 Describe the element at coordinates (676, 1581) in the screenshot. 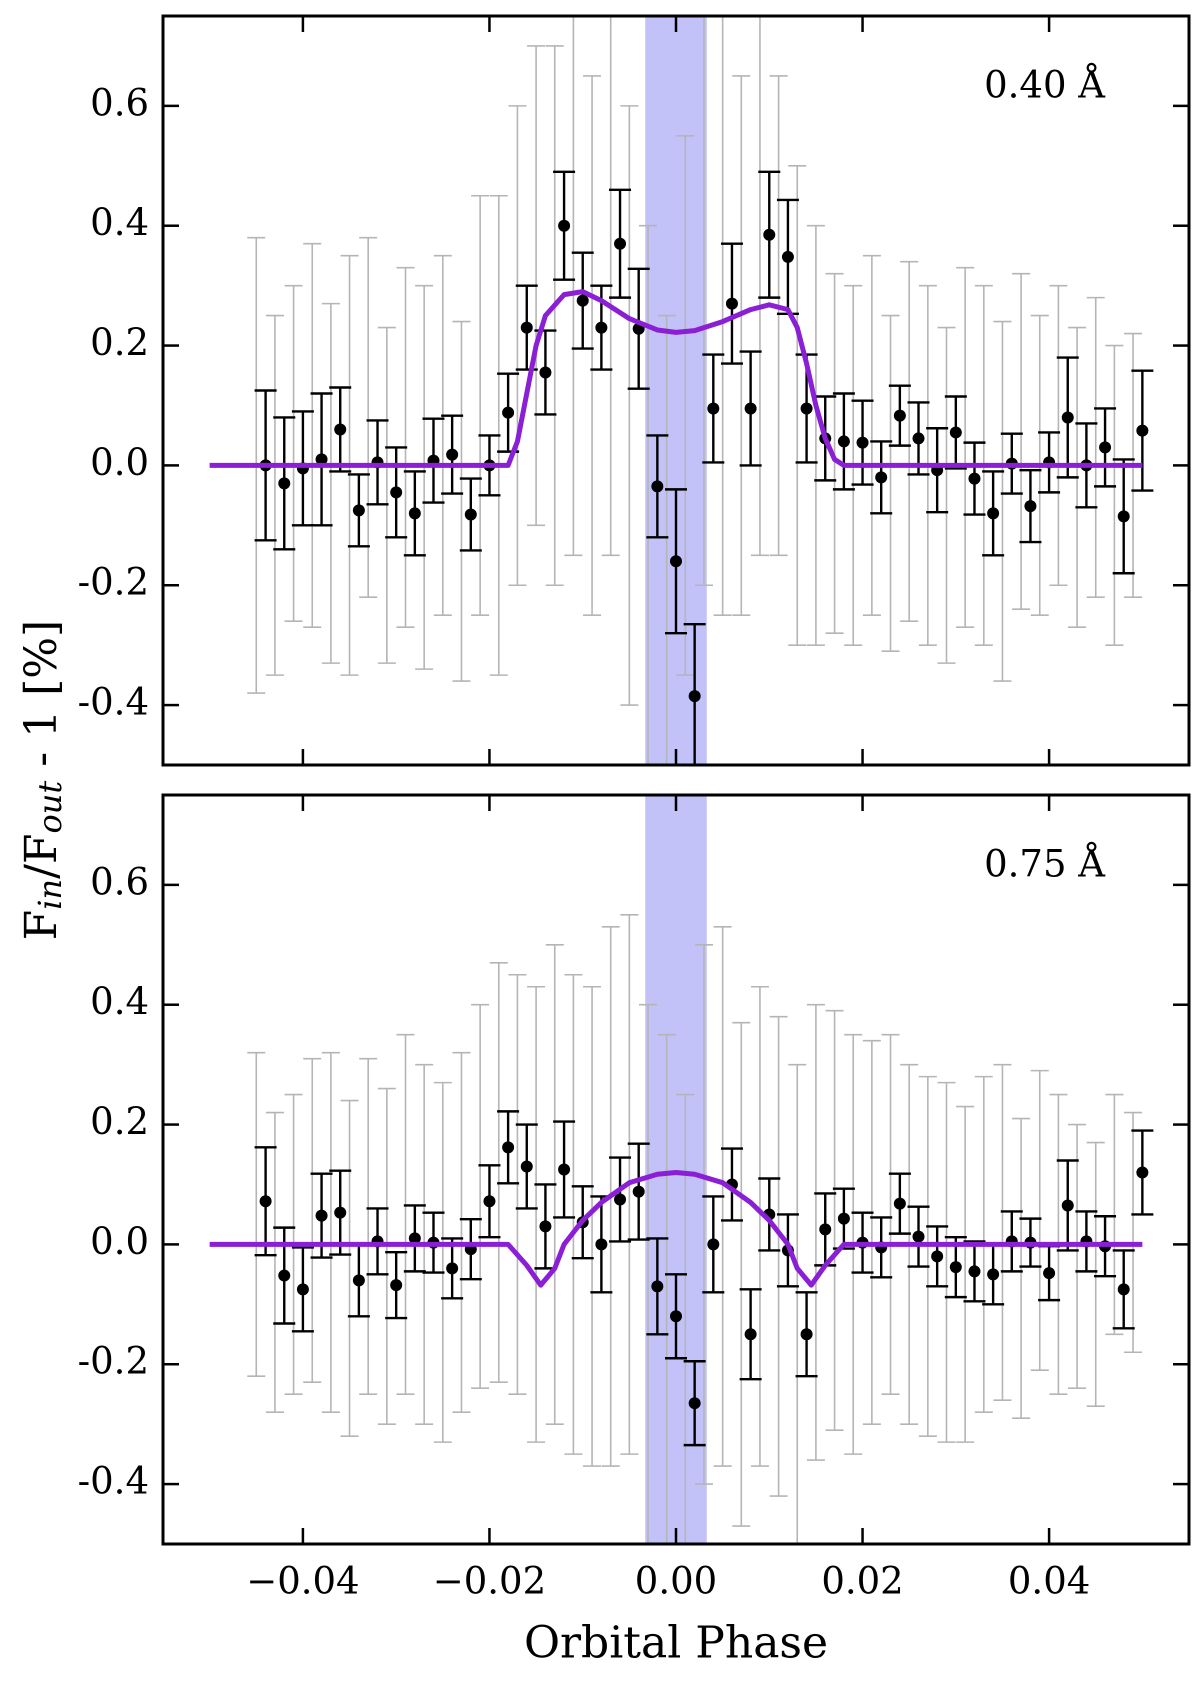

I see `x-tick-label: 0.00` at that location.